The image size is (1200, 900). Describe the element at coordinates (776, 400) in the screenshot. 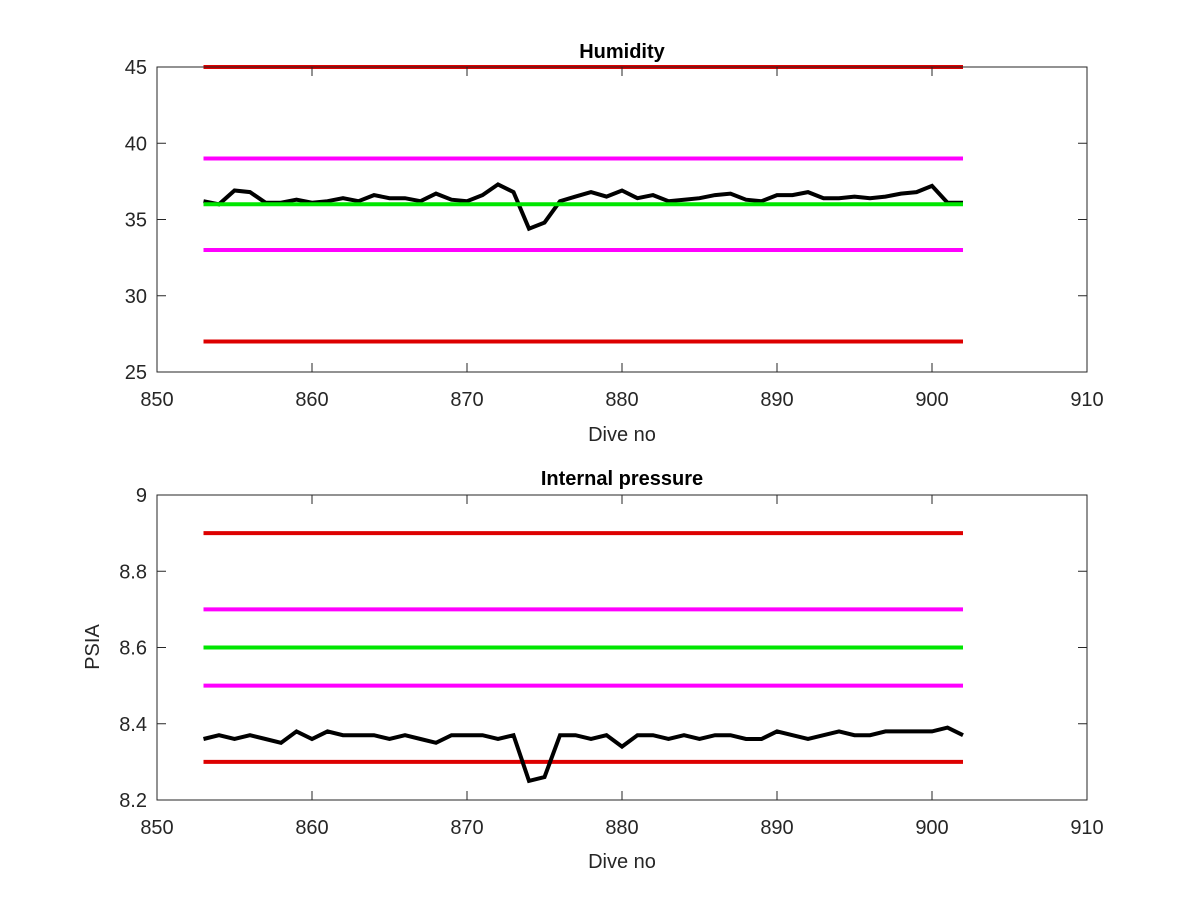

I see `humidity-x-tick-label: 890` at that location.